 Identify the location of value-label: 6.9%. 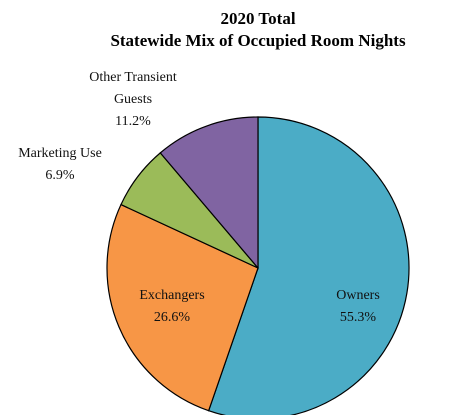
(60, 175).